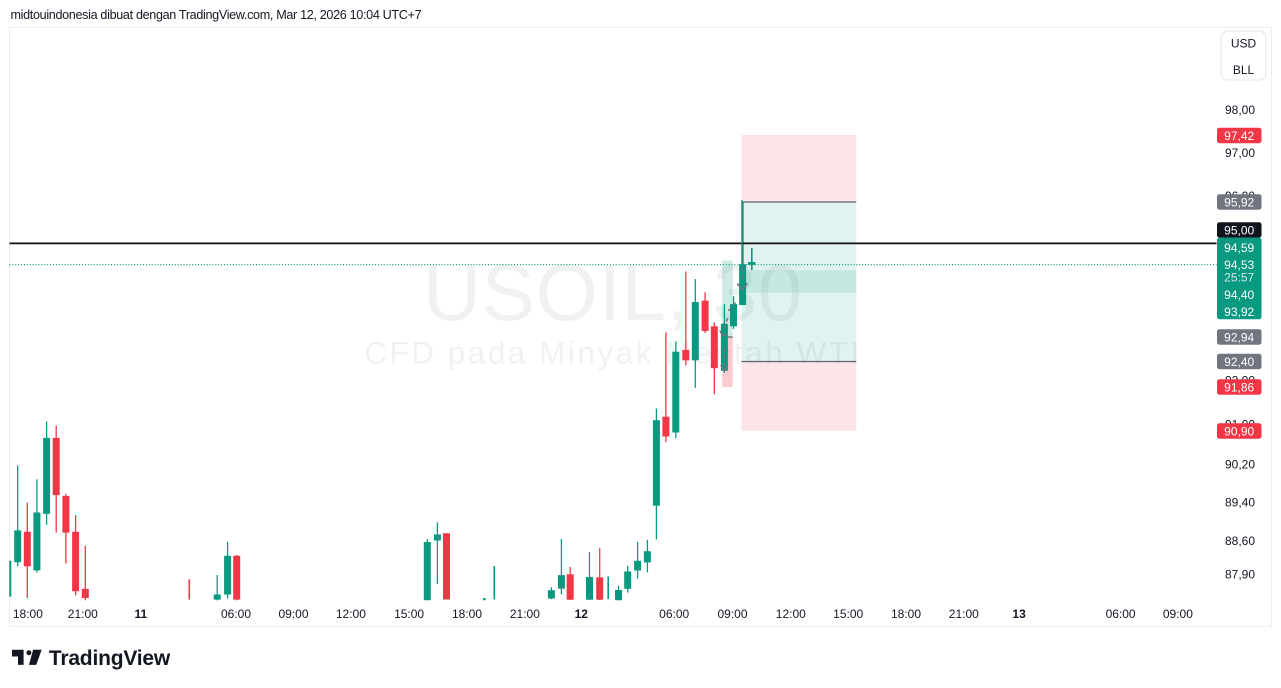 The height and width of the screenshot is (688, 1281). What do you see at coordinates (1239, 431) in the screenshot?
I see `svg-text: 90,90` at bounding box center [1239, 431].